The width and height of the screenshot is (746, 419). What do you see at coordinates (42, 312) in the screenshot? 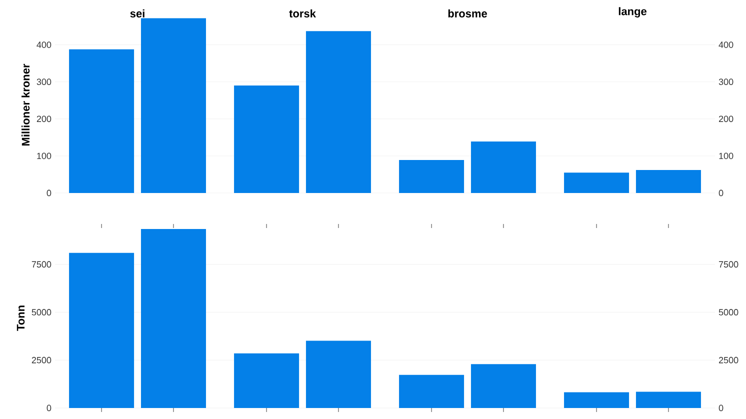
I see `y-tick-label: 5000` at bounding box center [42, 312].